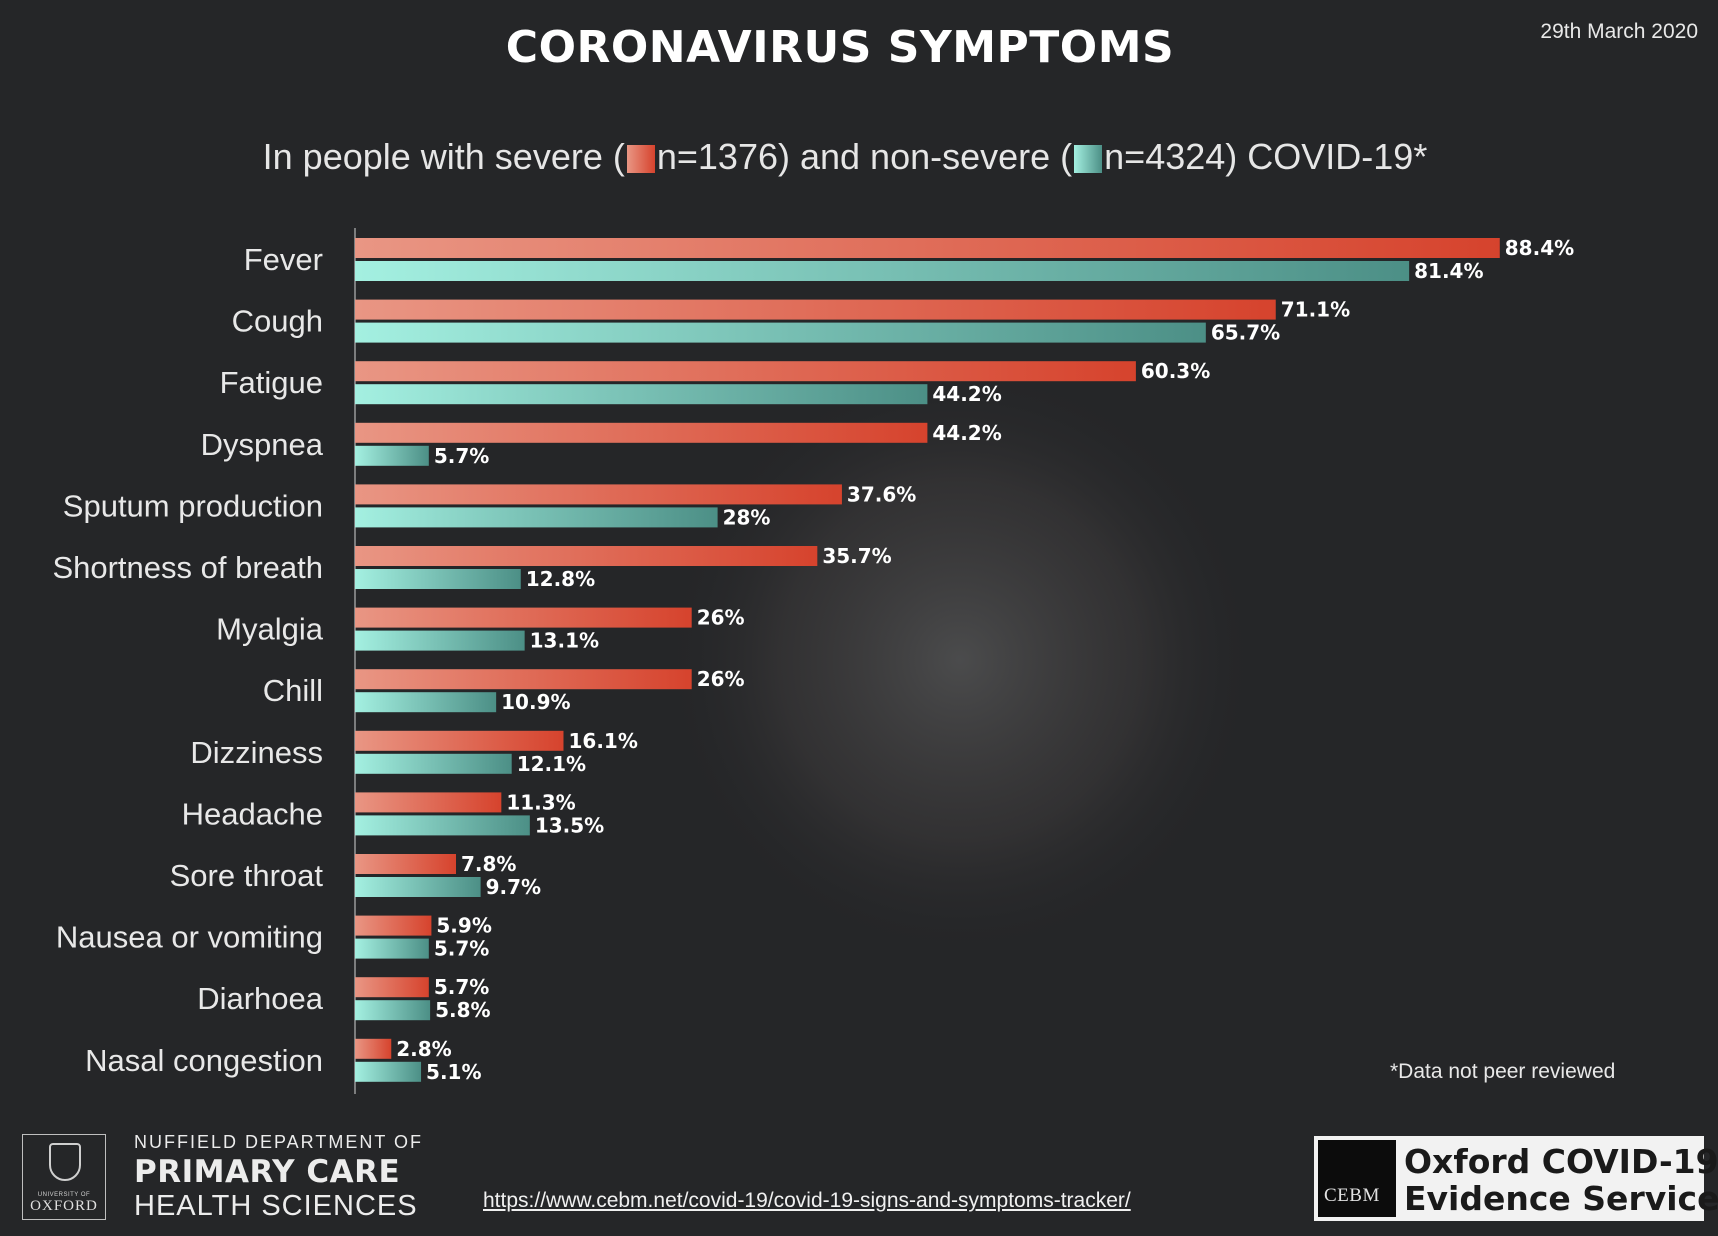 The image size is (1718, 1236). Describe the element at coordinates (925, 156) in the screenshot. I see `subtitle-middle: ) and non-severe (` at that location.